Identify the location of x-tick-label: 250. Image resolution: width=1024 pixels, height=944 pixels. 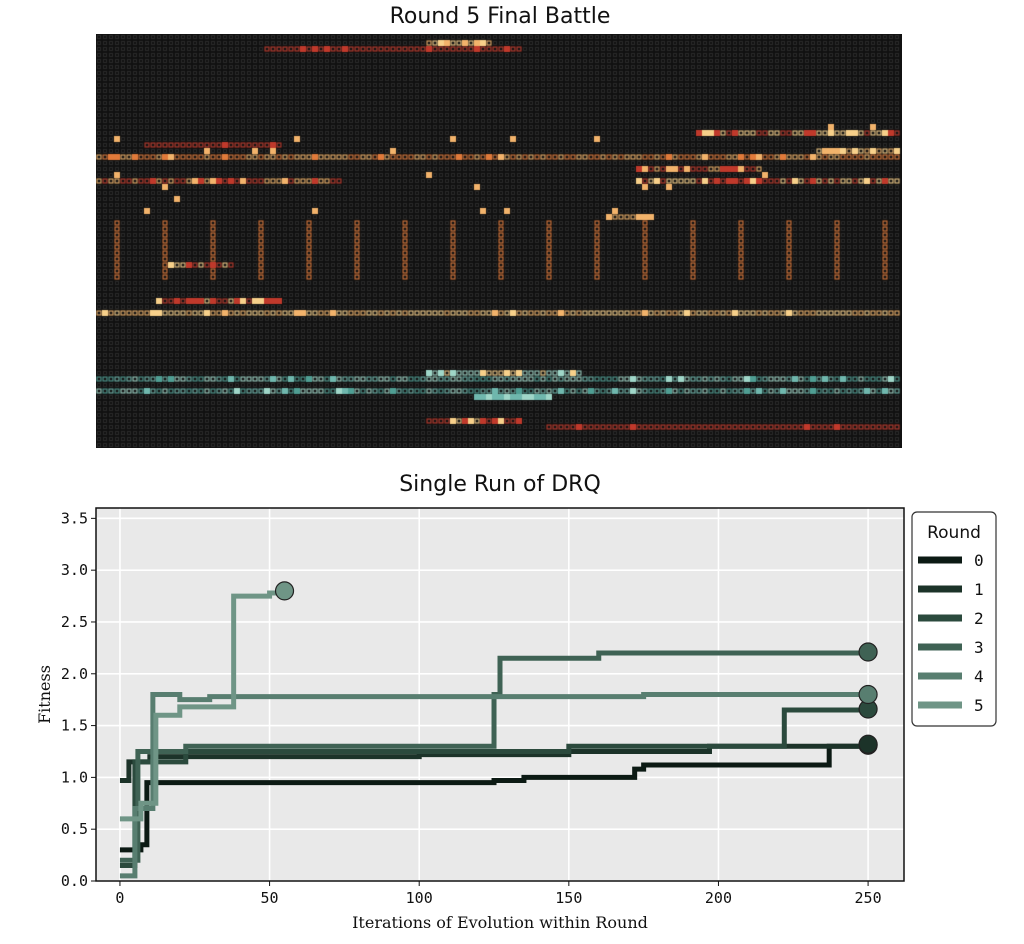
(868, 898).